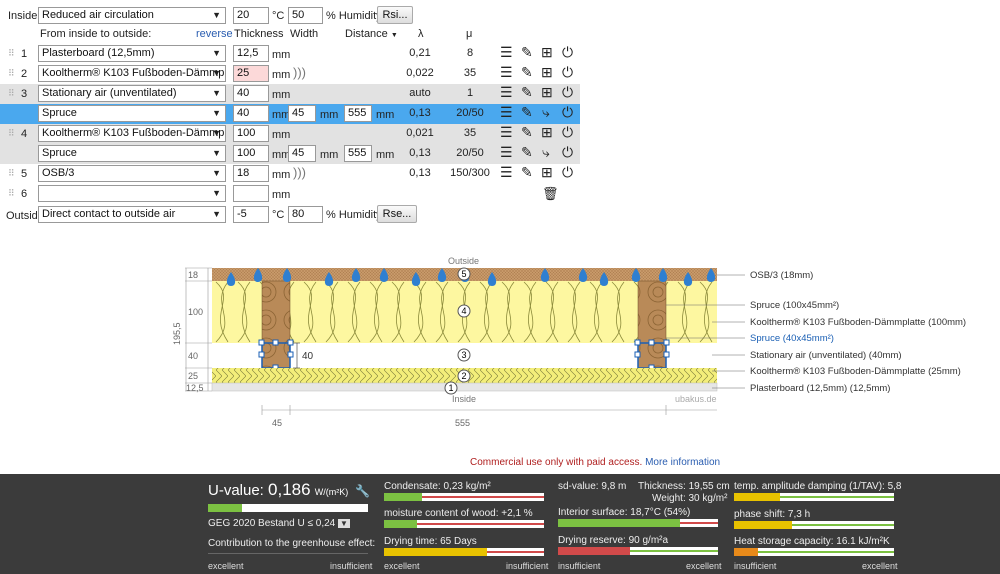 The height and width of the screenshot is (574, 1000). I want to click on layer-circle-1: 1, so click(450, 388).